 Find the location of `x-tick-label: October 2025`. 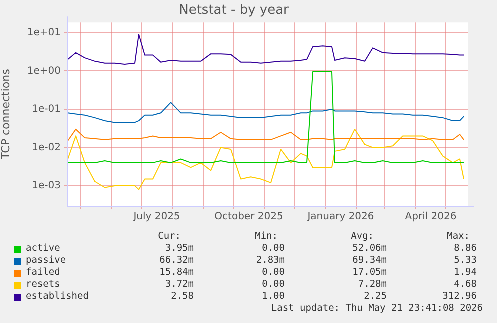

x-tick-label: October 2025 is located at coordinates (249, 217).